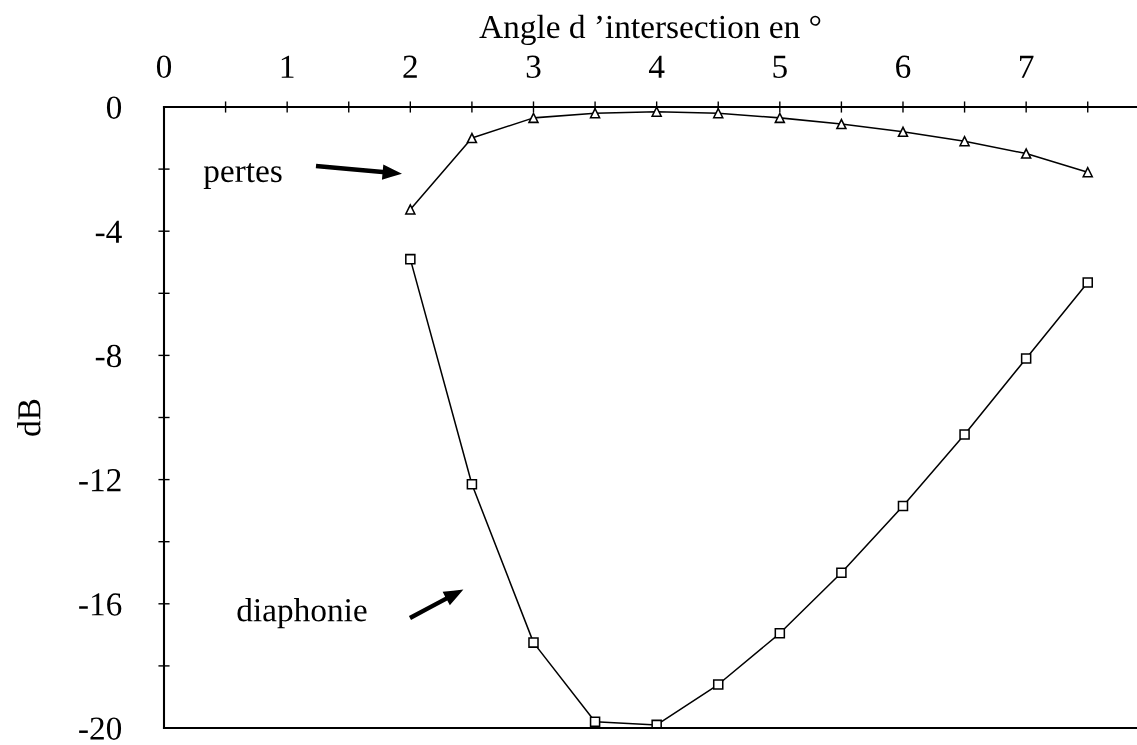 This screenshot has width=1137, height=745. What do you see at coordinates (650, 30) in the screenshot?
I see `x-axis-title: Angle d ’intersection en °` at bounding box center [650, 30].